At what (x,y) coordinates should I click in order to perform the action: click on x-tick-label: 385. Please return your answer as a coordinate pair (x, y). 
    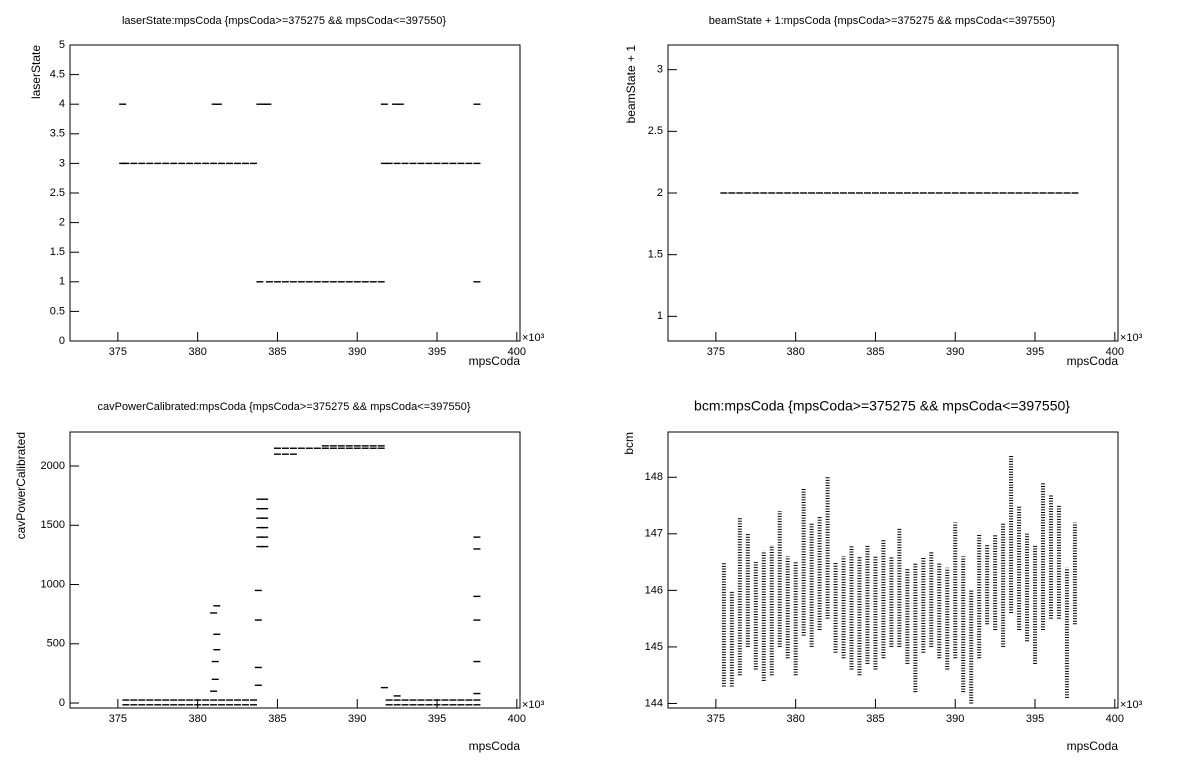
    Looking at the image, I should click on (277, 719).